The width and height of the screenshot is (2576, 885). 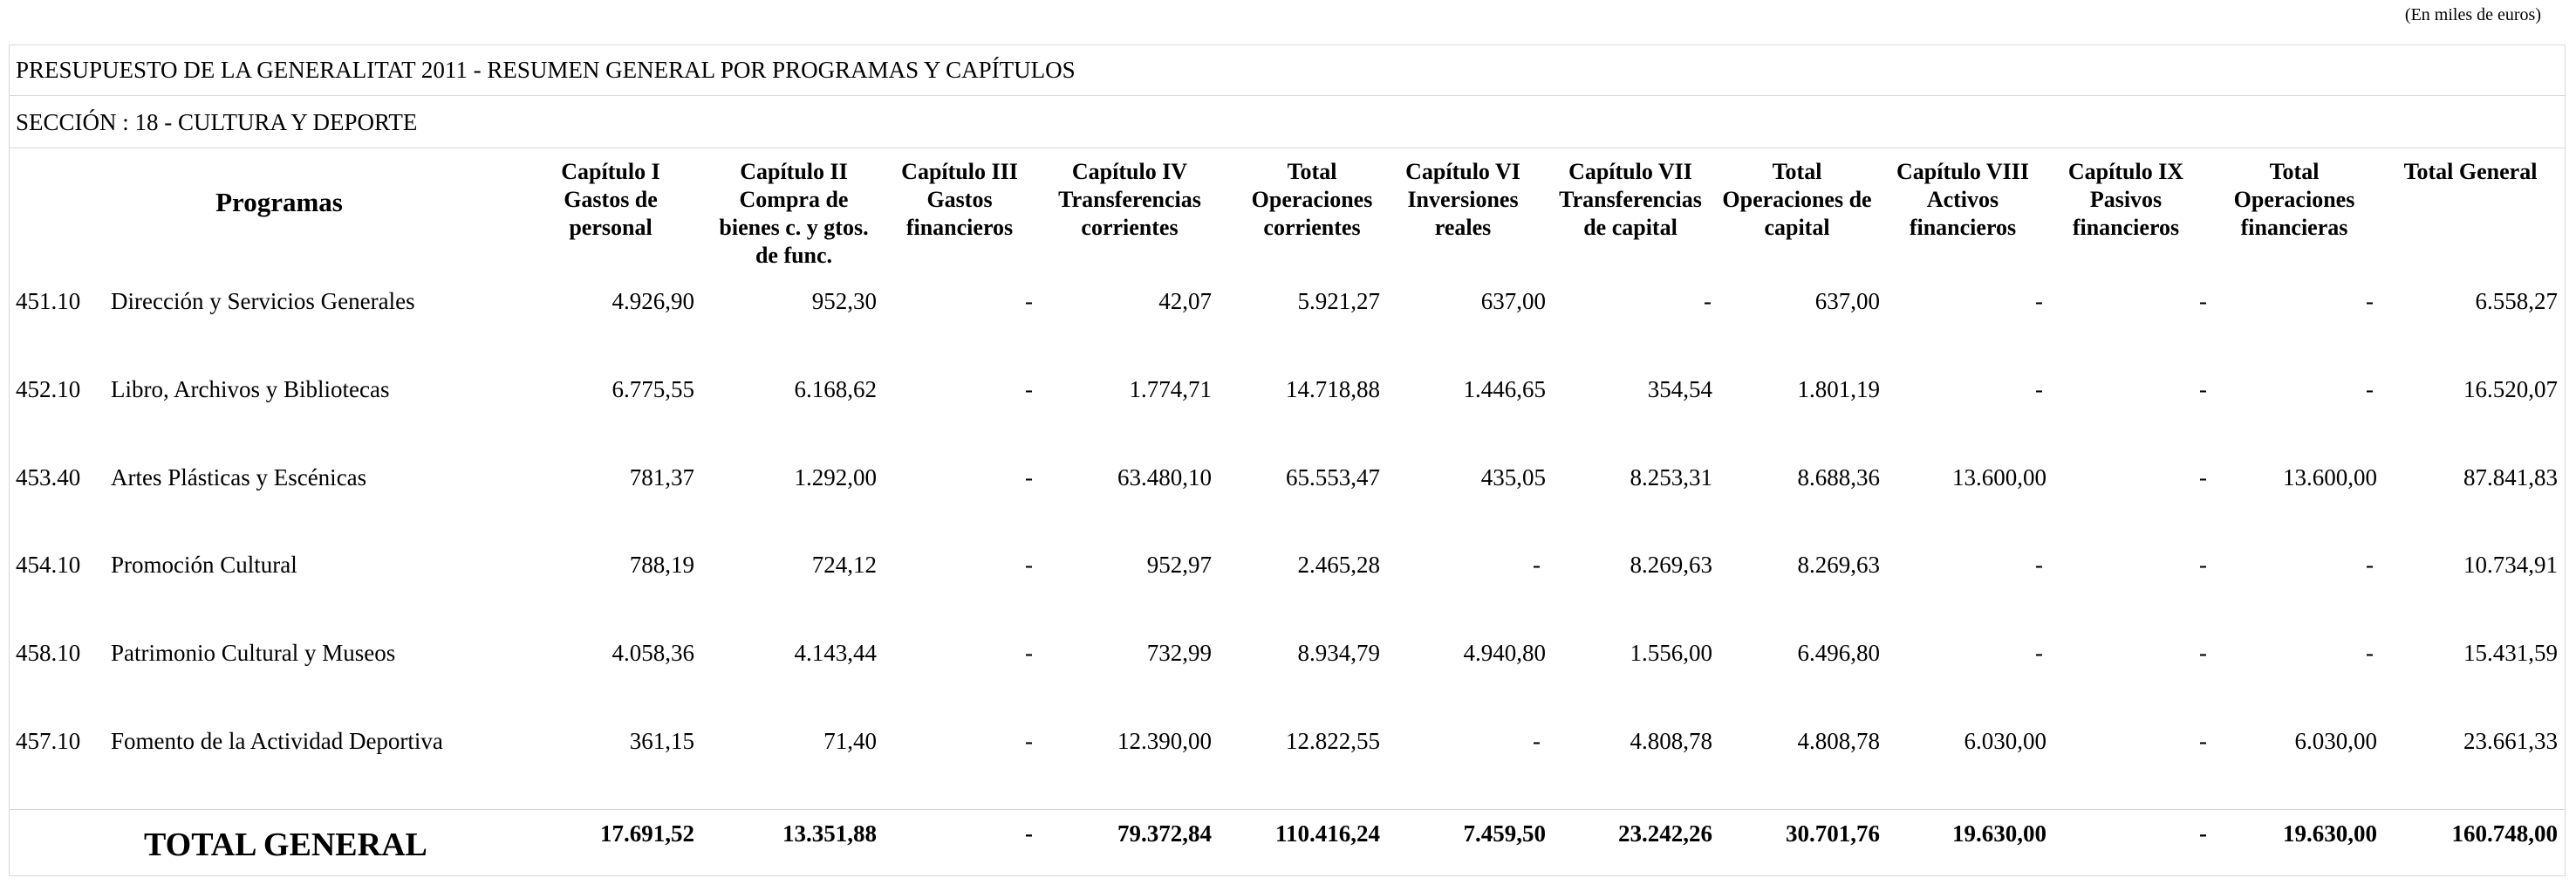 What do you see at coordinates (836, 477) in the screenshot?
I see `value-cell: 1.292,00` at bounding box center [836, 477].